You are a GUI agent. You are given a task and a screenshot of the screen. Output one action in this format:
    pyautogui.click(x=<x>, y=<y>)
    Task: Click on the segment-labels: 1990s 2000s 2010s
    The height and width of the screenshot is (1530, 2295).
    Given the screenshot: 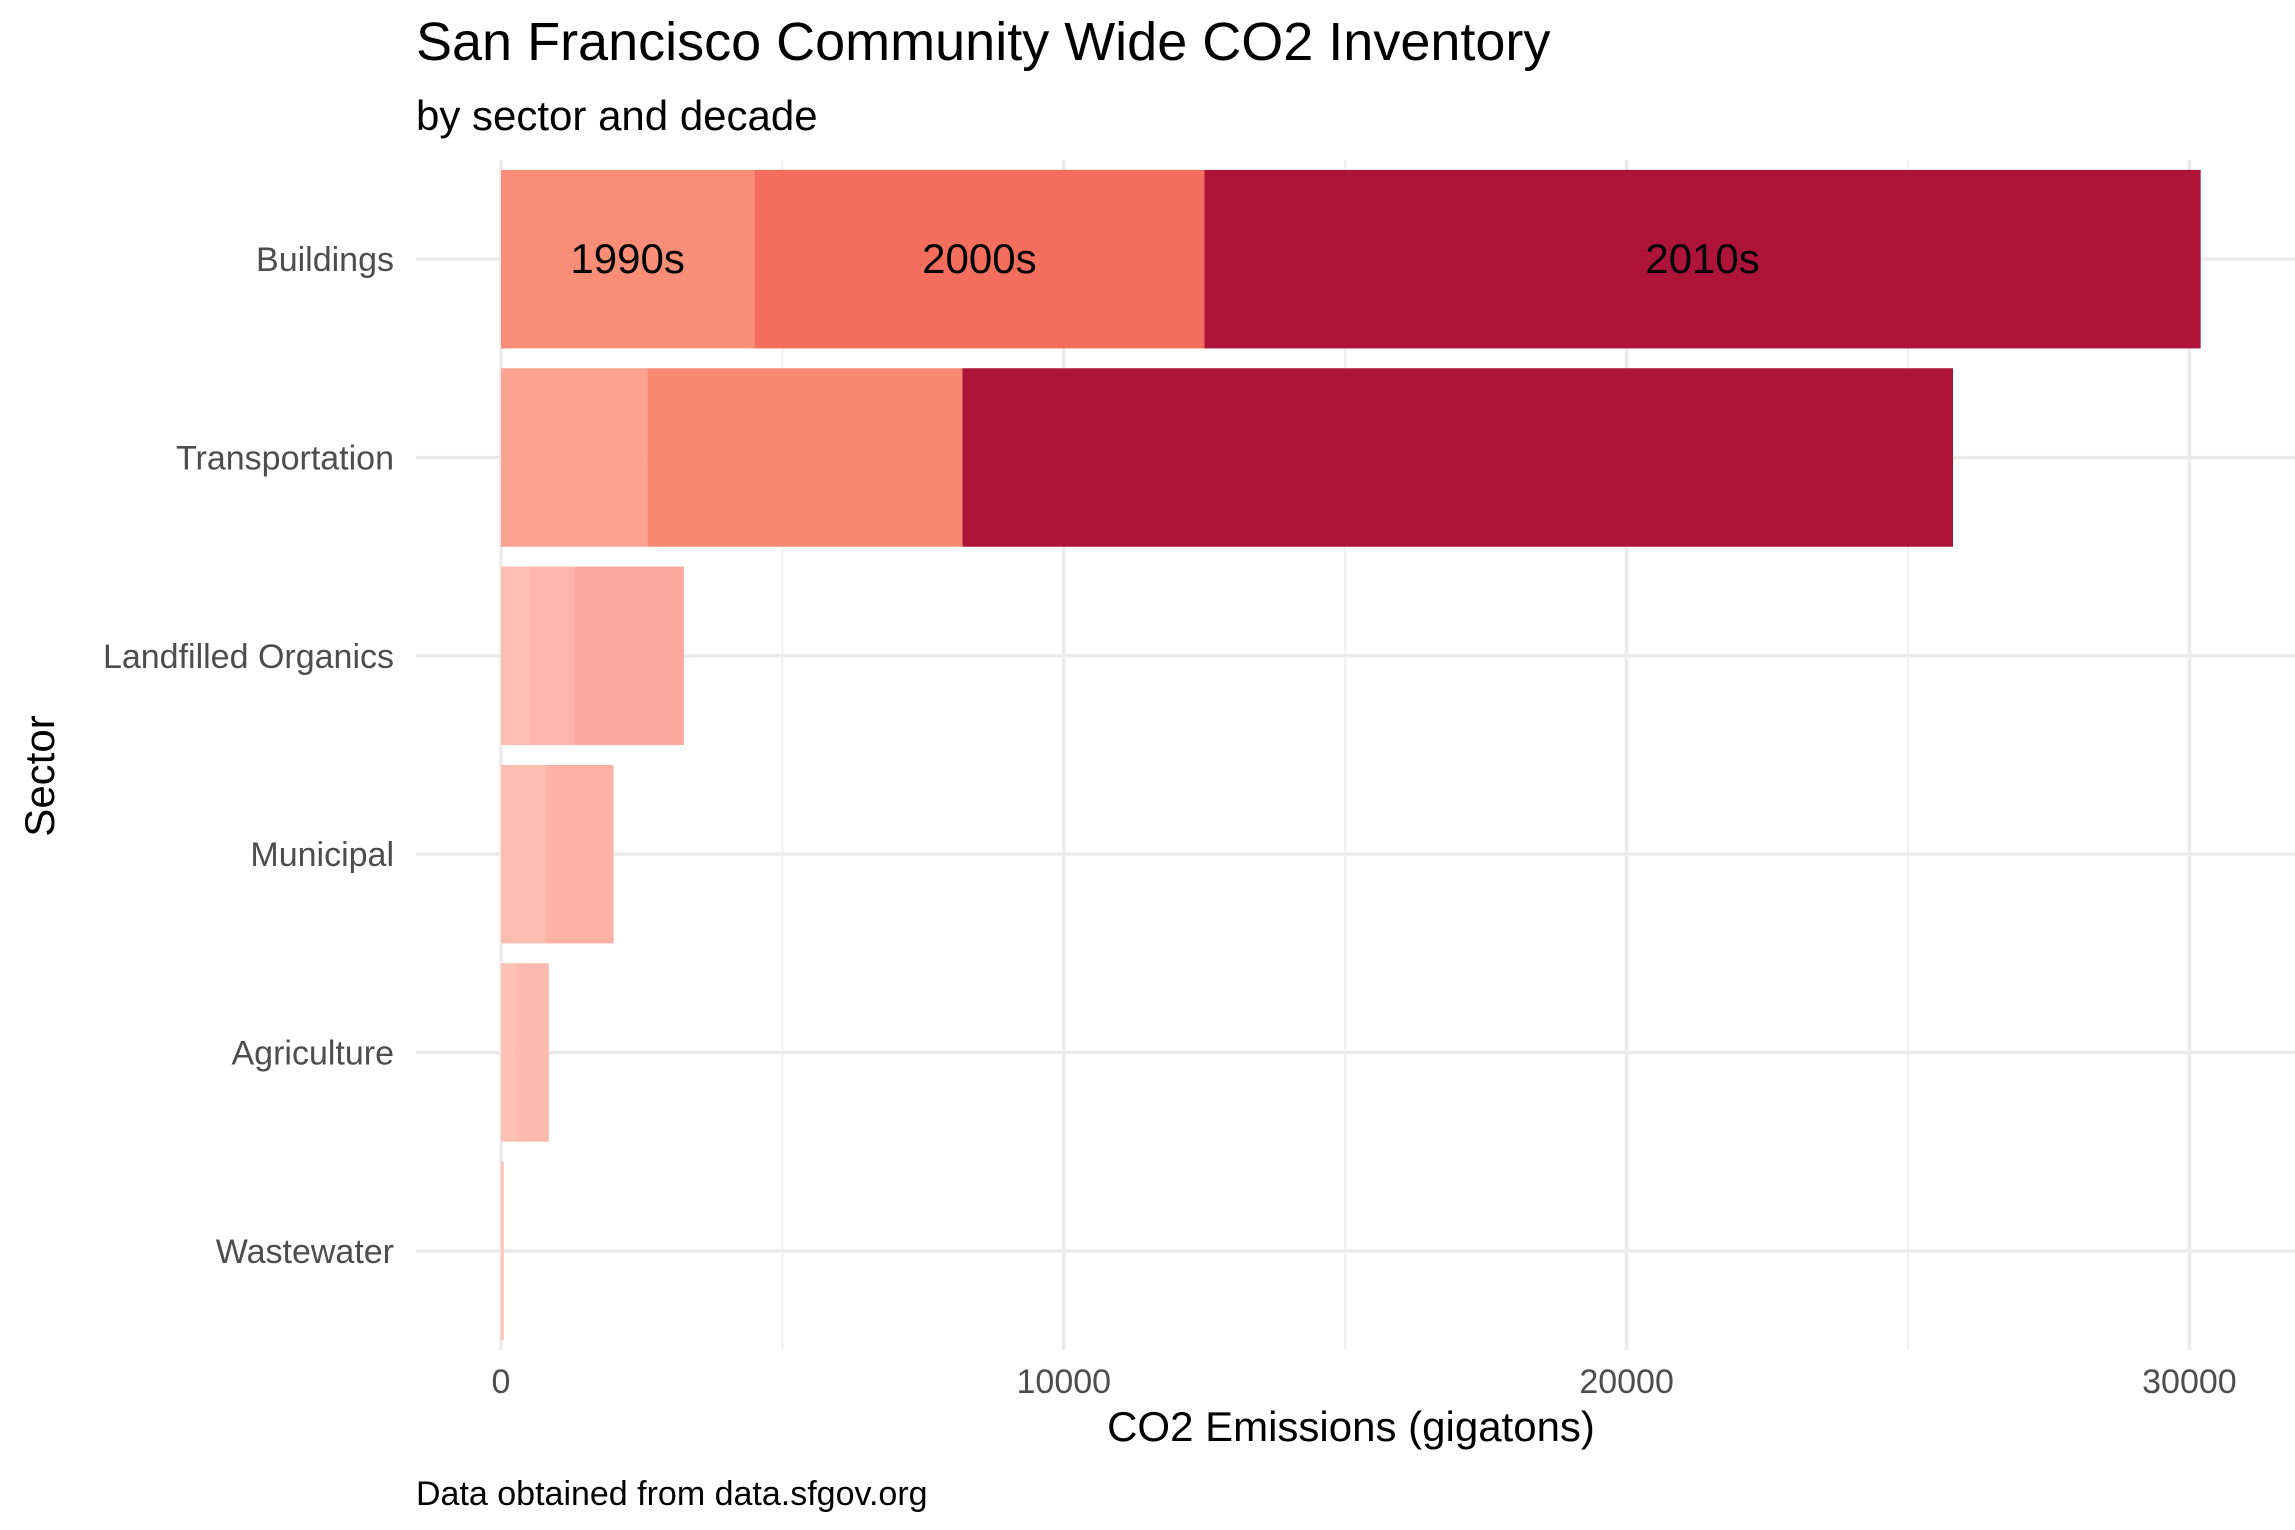 What is the action you would take?
    pyautogui.click(x=1164, y=258)
    